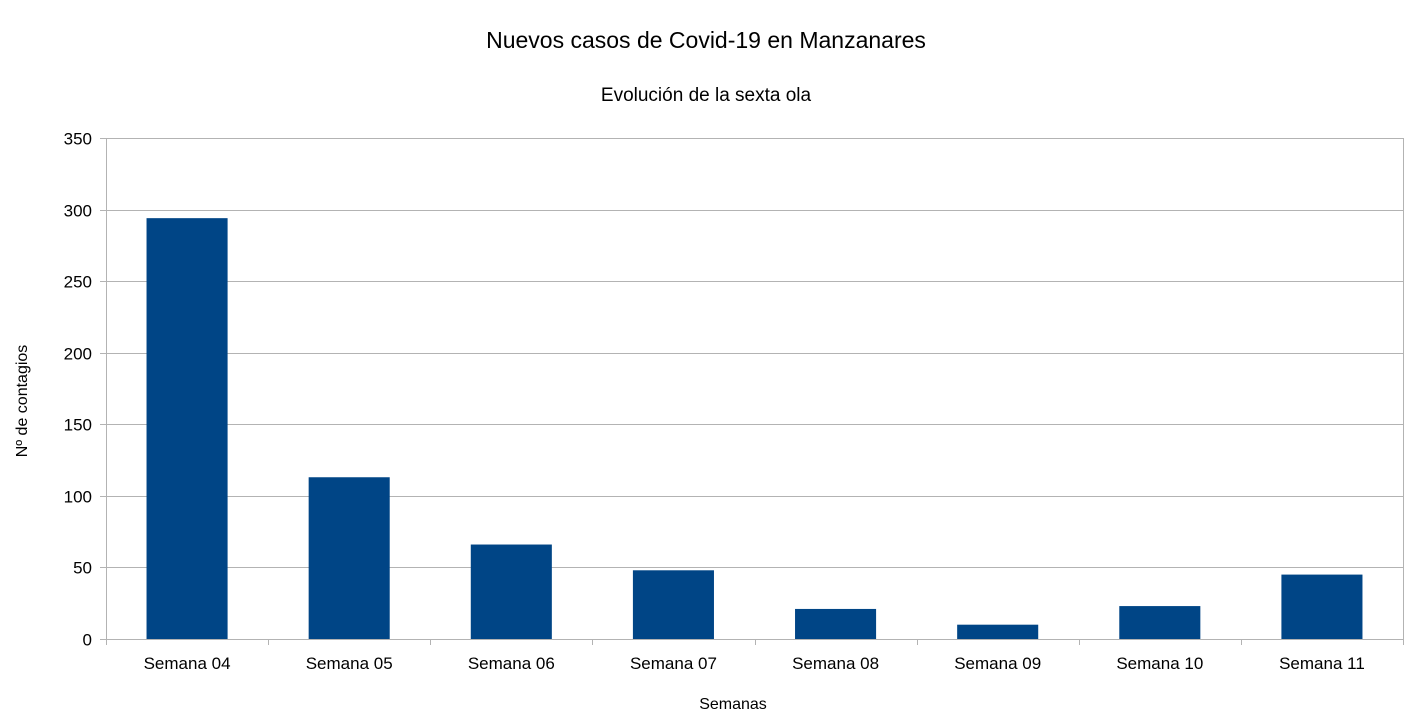 The height and width of the screenshot is (727, 1426). Describe the element at coordinates (82, 568) in the screenshot. I see `y-tick-label-50: 50` at that location.